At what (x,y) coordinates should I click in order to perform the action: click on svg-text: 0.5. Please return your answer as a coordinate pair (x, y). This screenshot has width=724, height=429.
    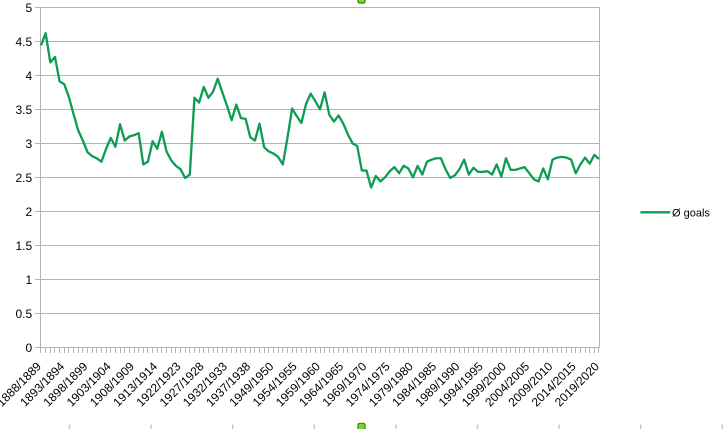
    Looking at the image, I should click on (24, 314).